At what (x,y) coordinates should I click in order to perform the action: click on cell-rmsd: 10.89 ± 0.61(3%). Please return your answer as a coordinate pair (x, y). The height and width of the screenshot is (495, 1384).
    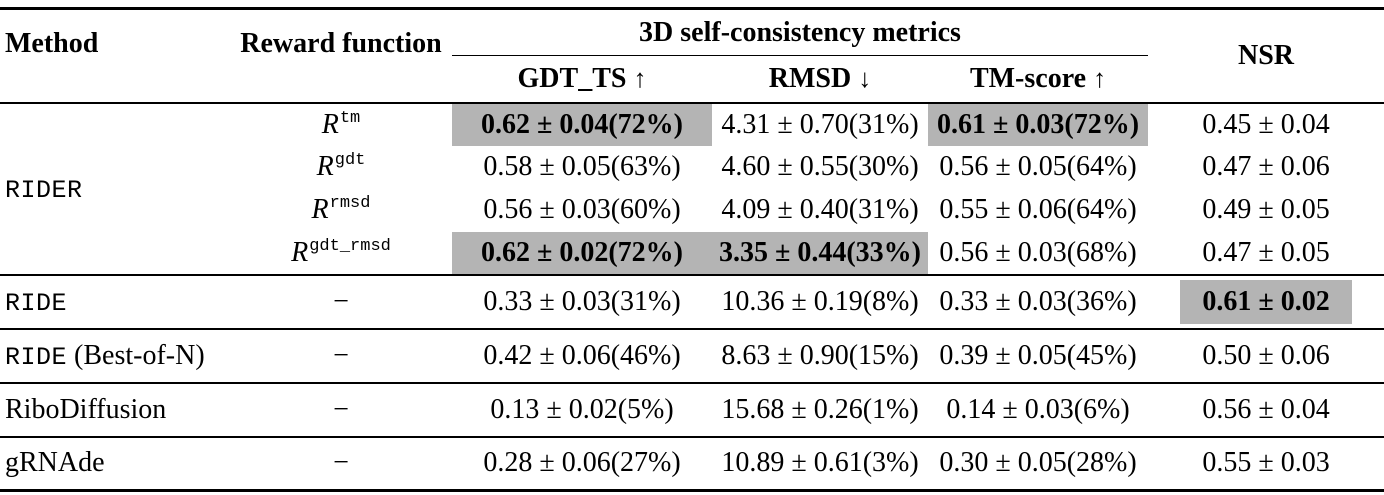
    Looking at the image, I should click on (820, 463).